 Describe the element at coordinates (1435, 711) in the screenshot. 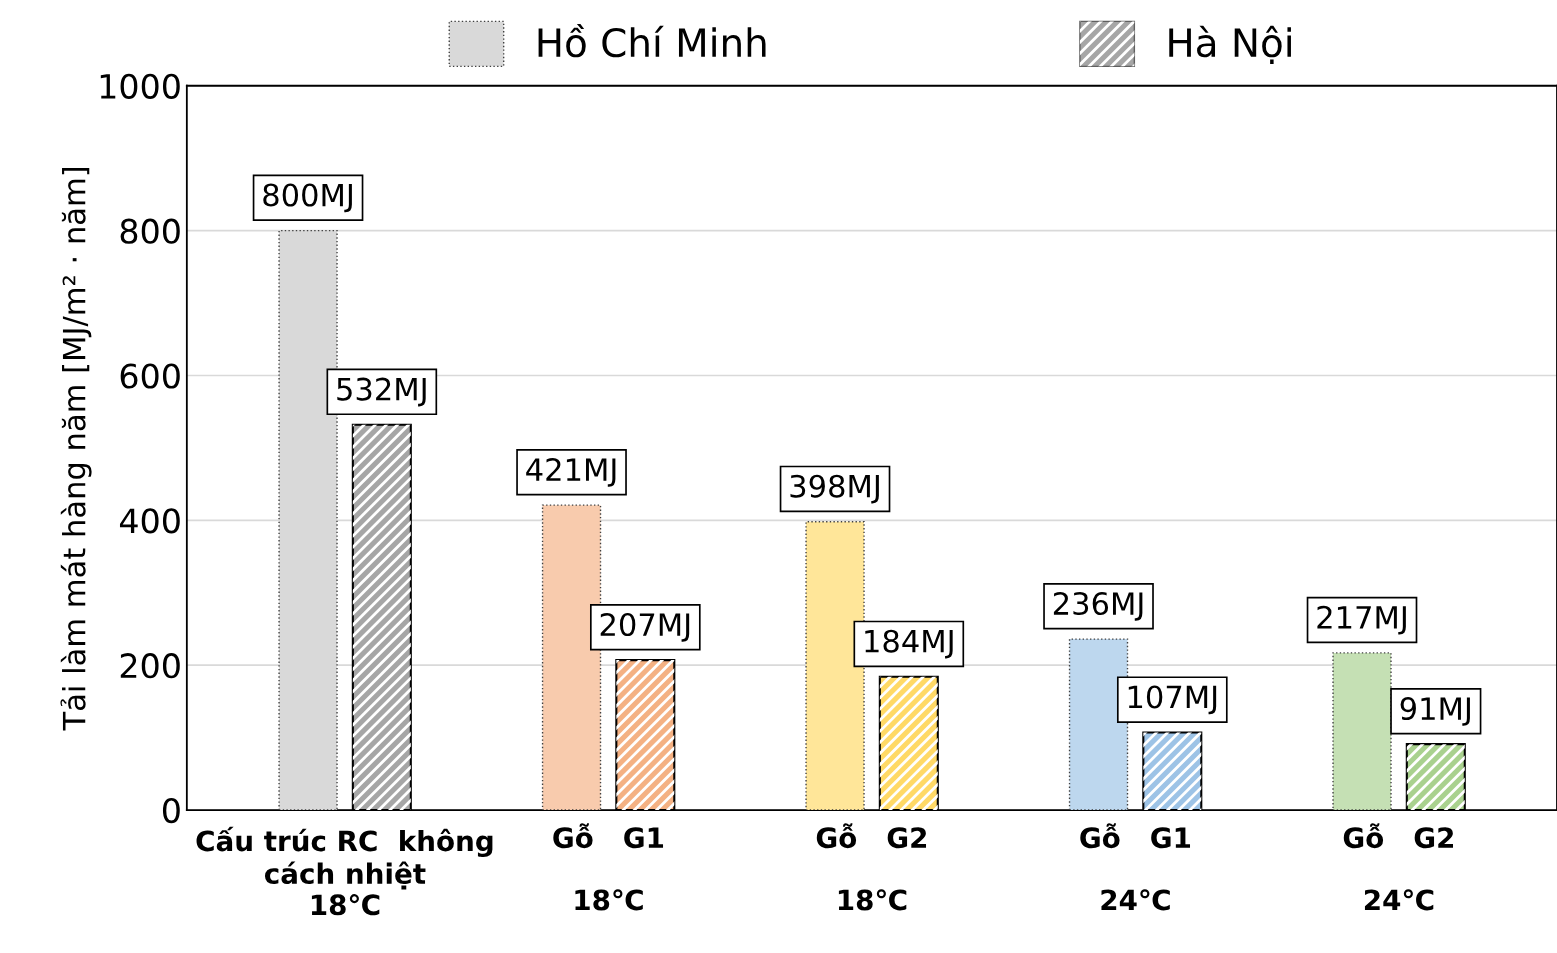

I see `data-label: 91MJ` at that location.